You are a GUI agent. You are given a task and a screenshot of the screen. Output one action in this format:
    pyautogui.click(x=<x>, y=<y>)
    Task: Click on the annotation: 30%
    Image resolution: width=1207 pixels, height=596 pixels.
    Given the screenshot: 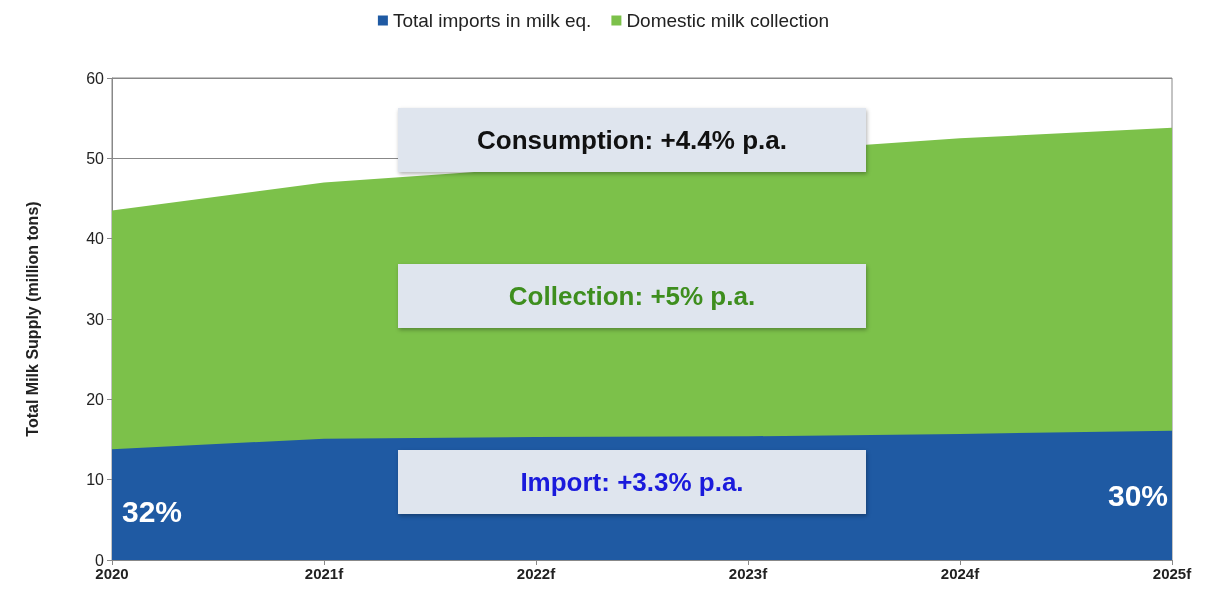 What is the action you would take?
    pyautogui.click(x=1137, y=496)
    